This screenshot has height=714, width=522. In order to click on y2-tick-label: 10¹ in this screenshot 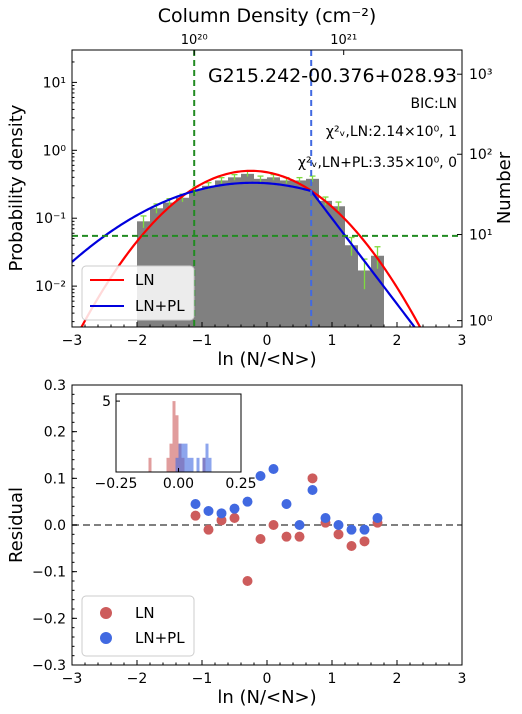, I will do `click(480, 236)`.